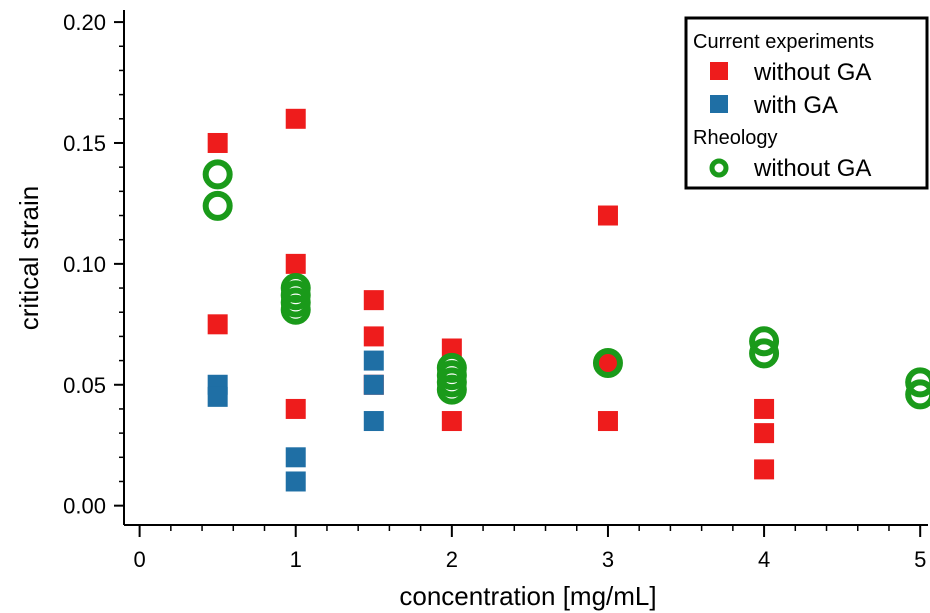 The width and height of the screenshot is (930, 613). What do you see at coordinates (783, 42) in the screenshot?
I see `legend-group-title-current: Current experiments` at bounding box center [783, 42].